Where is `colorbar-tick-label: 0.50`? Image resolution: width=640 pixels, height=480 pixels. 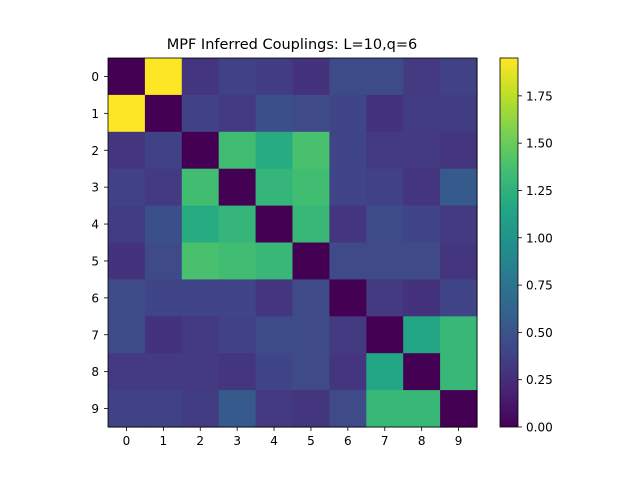 colorbar-tick-label: 0.50 is located at coordinates (539, 333).